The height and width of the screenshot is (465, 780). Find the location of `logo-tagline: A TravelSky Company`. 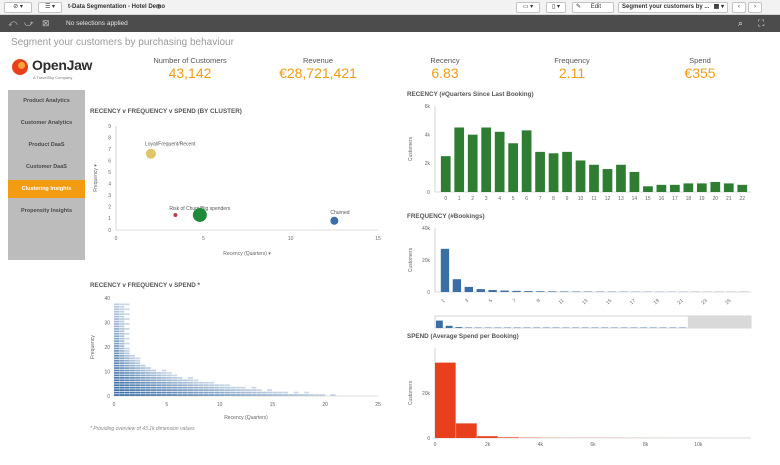

logo-tagline: A TravelSky Company is located at coordinates (53, 77).